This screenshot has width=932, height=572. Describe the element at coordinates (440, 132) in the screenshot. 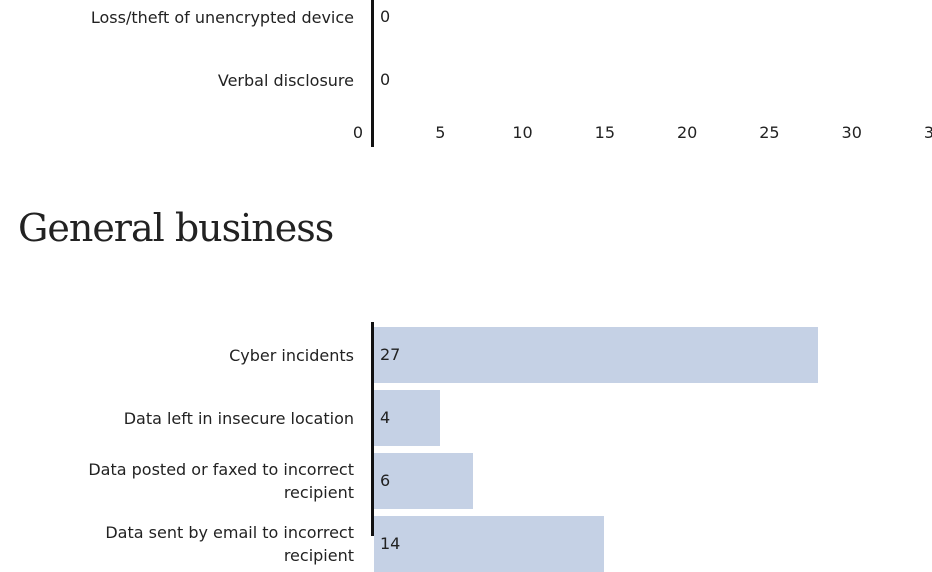

I see `x-tick-label: 5` at that location.